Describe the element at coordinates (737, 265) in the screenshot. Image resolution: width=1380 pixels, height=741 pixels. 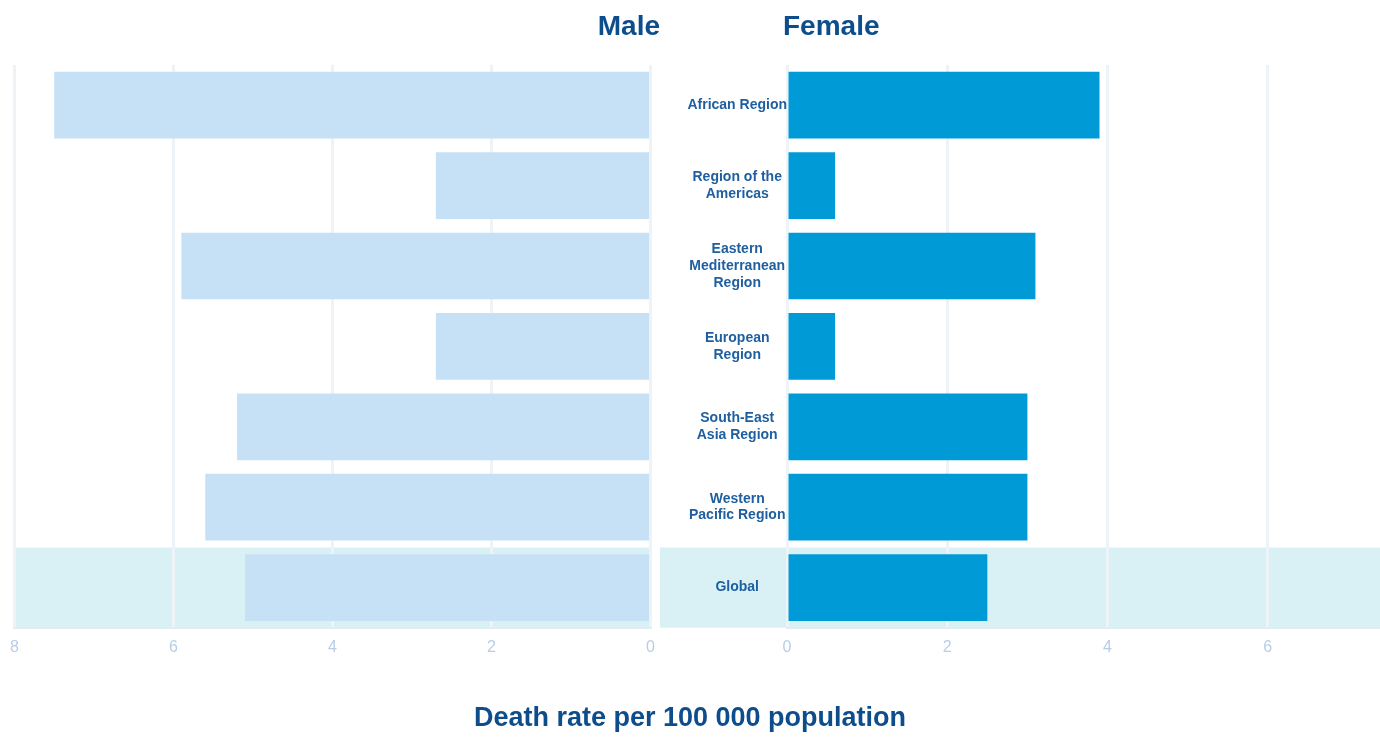
I see `y-tick-label: Eastern Mediterranean Region` at that location.